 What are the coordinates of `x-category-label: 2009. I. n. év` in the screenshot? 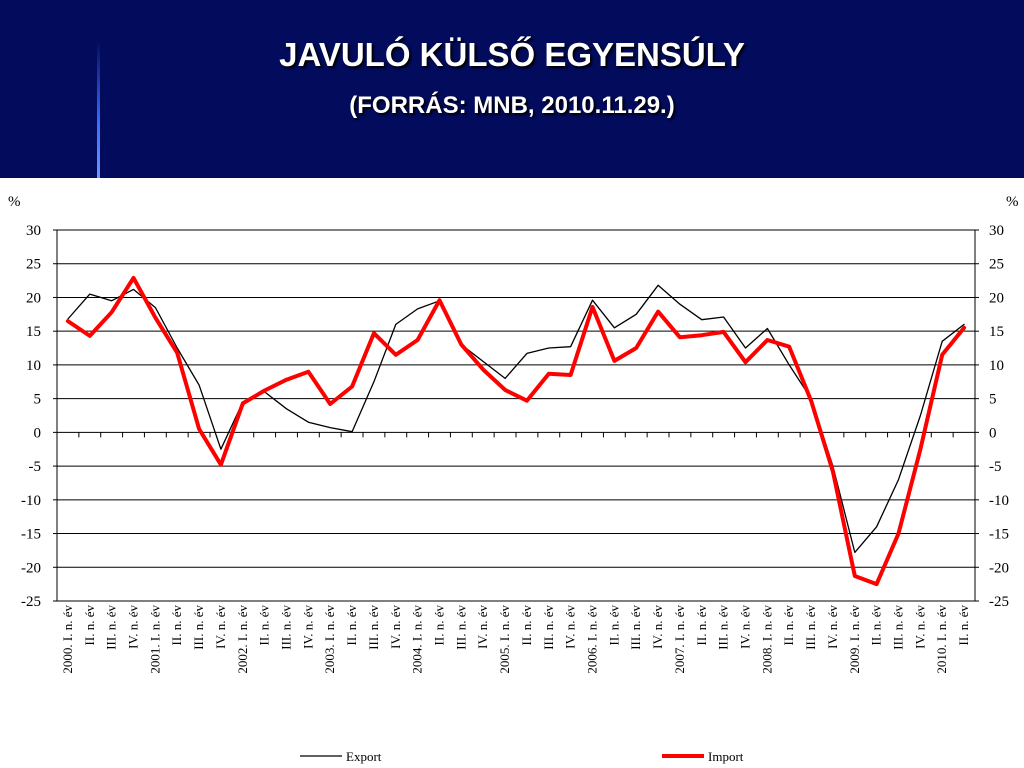 It's located at (854, 639).